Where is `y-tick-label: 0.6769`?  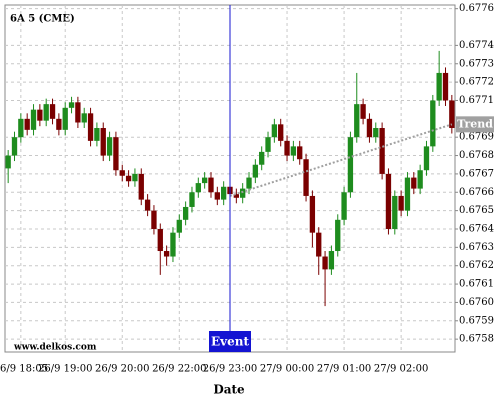
y-tick-label: 0.6769 is located at coordinates (476, 137).